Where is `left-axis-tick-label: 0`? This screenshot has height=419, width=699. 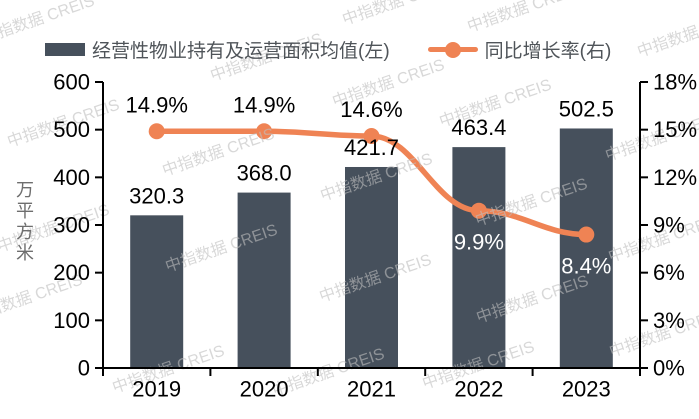
left-axis-tick-label: 0 is located at coordinates (84, 368).